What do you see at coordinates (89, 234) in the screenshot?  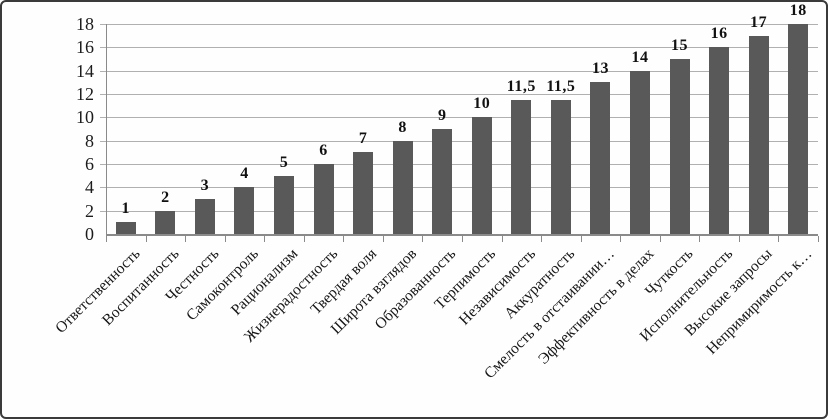 I see `y-tick-label: 0` at bounding box center [89, 234].